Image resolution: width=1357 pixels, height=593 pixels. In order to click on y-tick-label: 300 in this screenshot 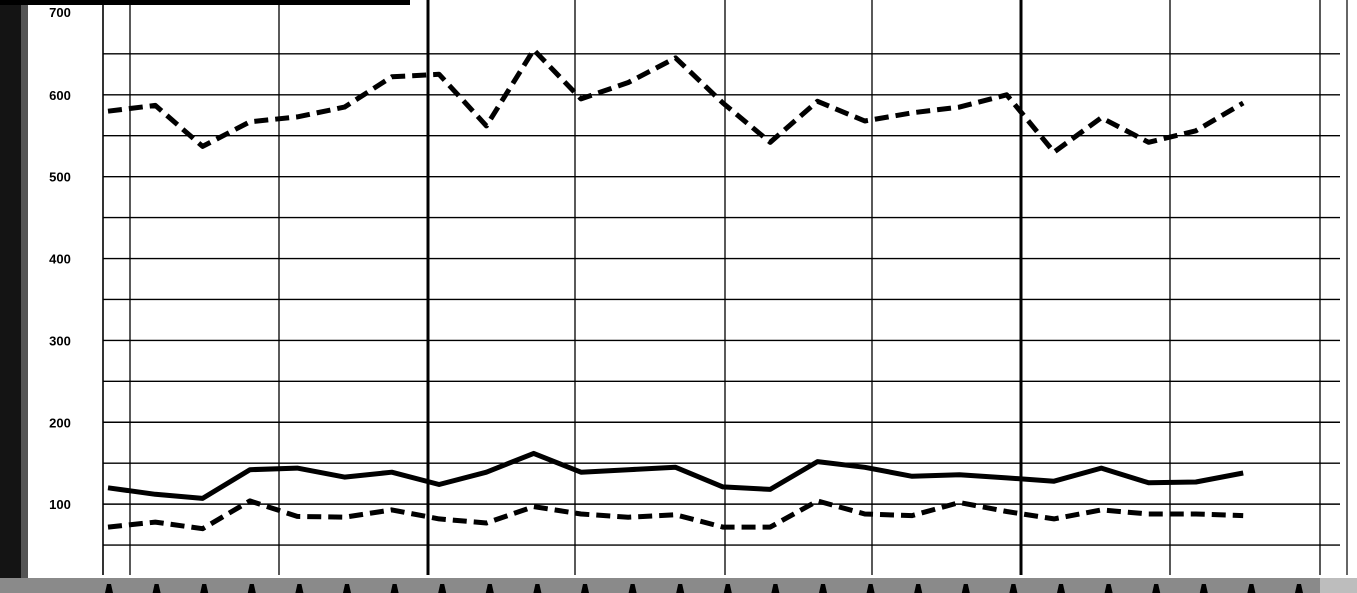, I will do `click(60, 340)`.